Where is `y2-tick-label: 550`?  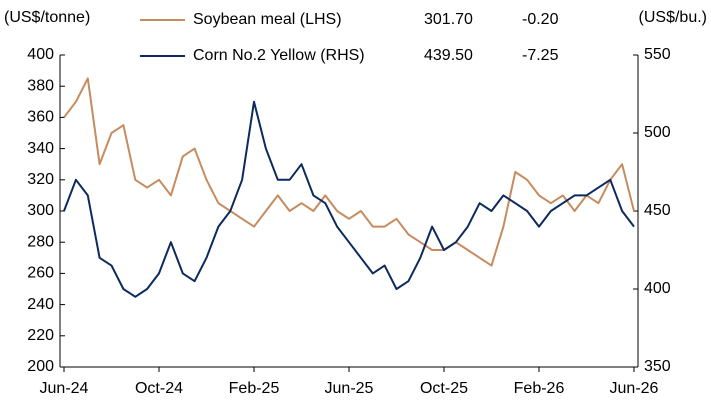
y2-tick-label: 550 is located at coordinates (657, 54).